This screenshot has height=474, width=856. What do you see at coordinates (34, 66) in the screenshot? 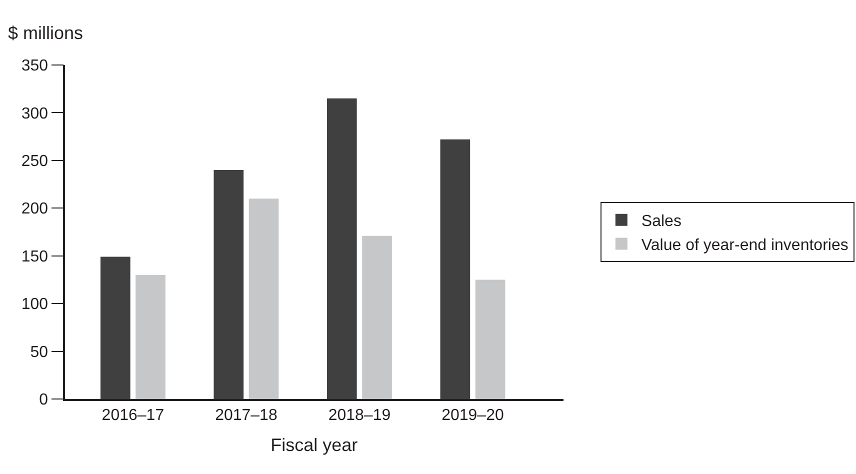
I see `y-tick-label: 350` at bounding box center [34, 66].